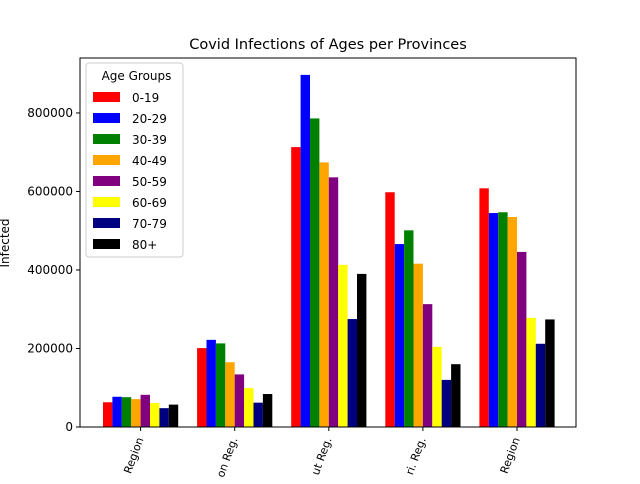 The height and width of the screenshot is (484, 640). What do you see at coordinates (173, 415) in the screenshot?
I see `bar-80+-1` at bounding box center [173, 415].